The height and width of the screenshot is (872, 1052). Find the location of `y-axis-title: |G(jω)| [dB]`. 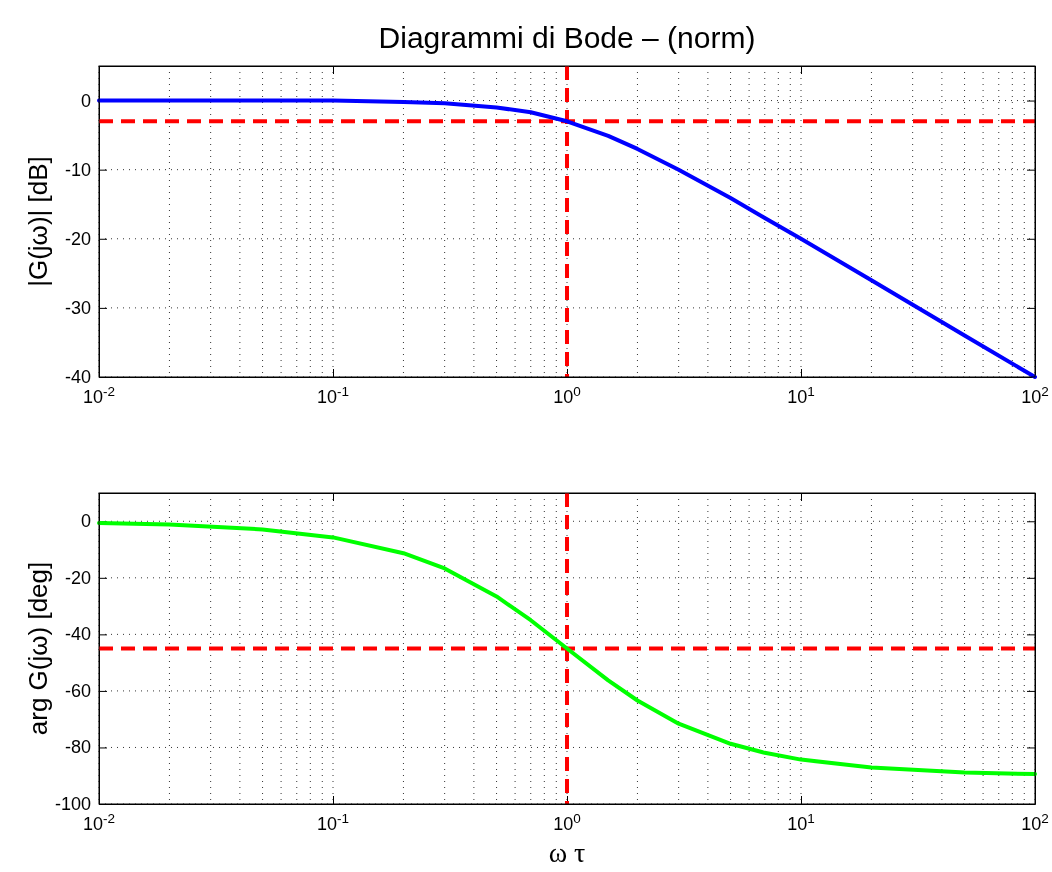

y-axis-title: |G(jω)| [dB] is located at coordinates (38, 221).